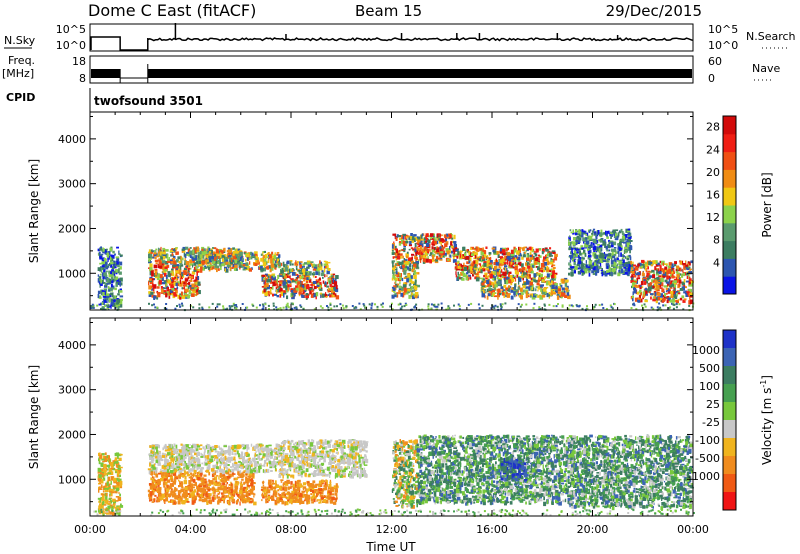 The height and width of the screenshot is (554, 800). I want to click on colorbar-tick-label: 20, so click(713, 172).